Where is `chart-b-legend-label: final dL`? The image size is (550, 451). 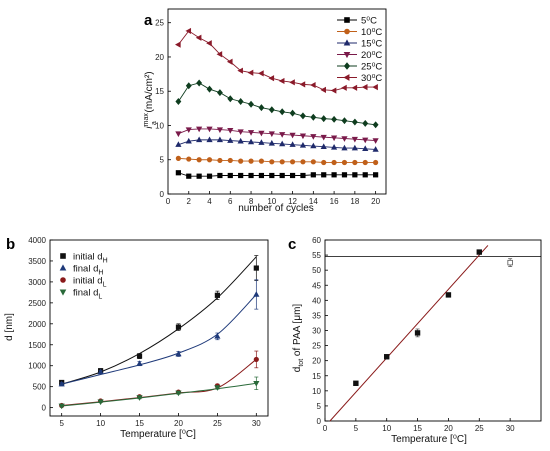
chart-b-legend-label: final dL is located at coordinates (87, 294).